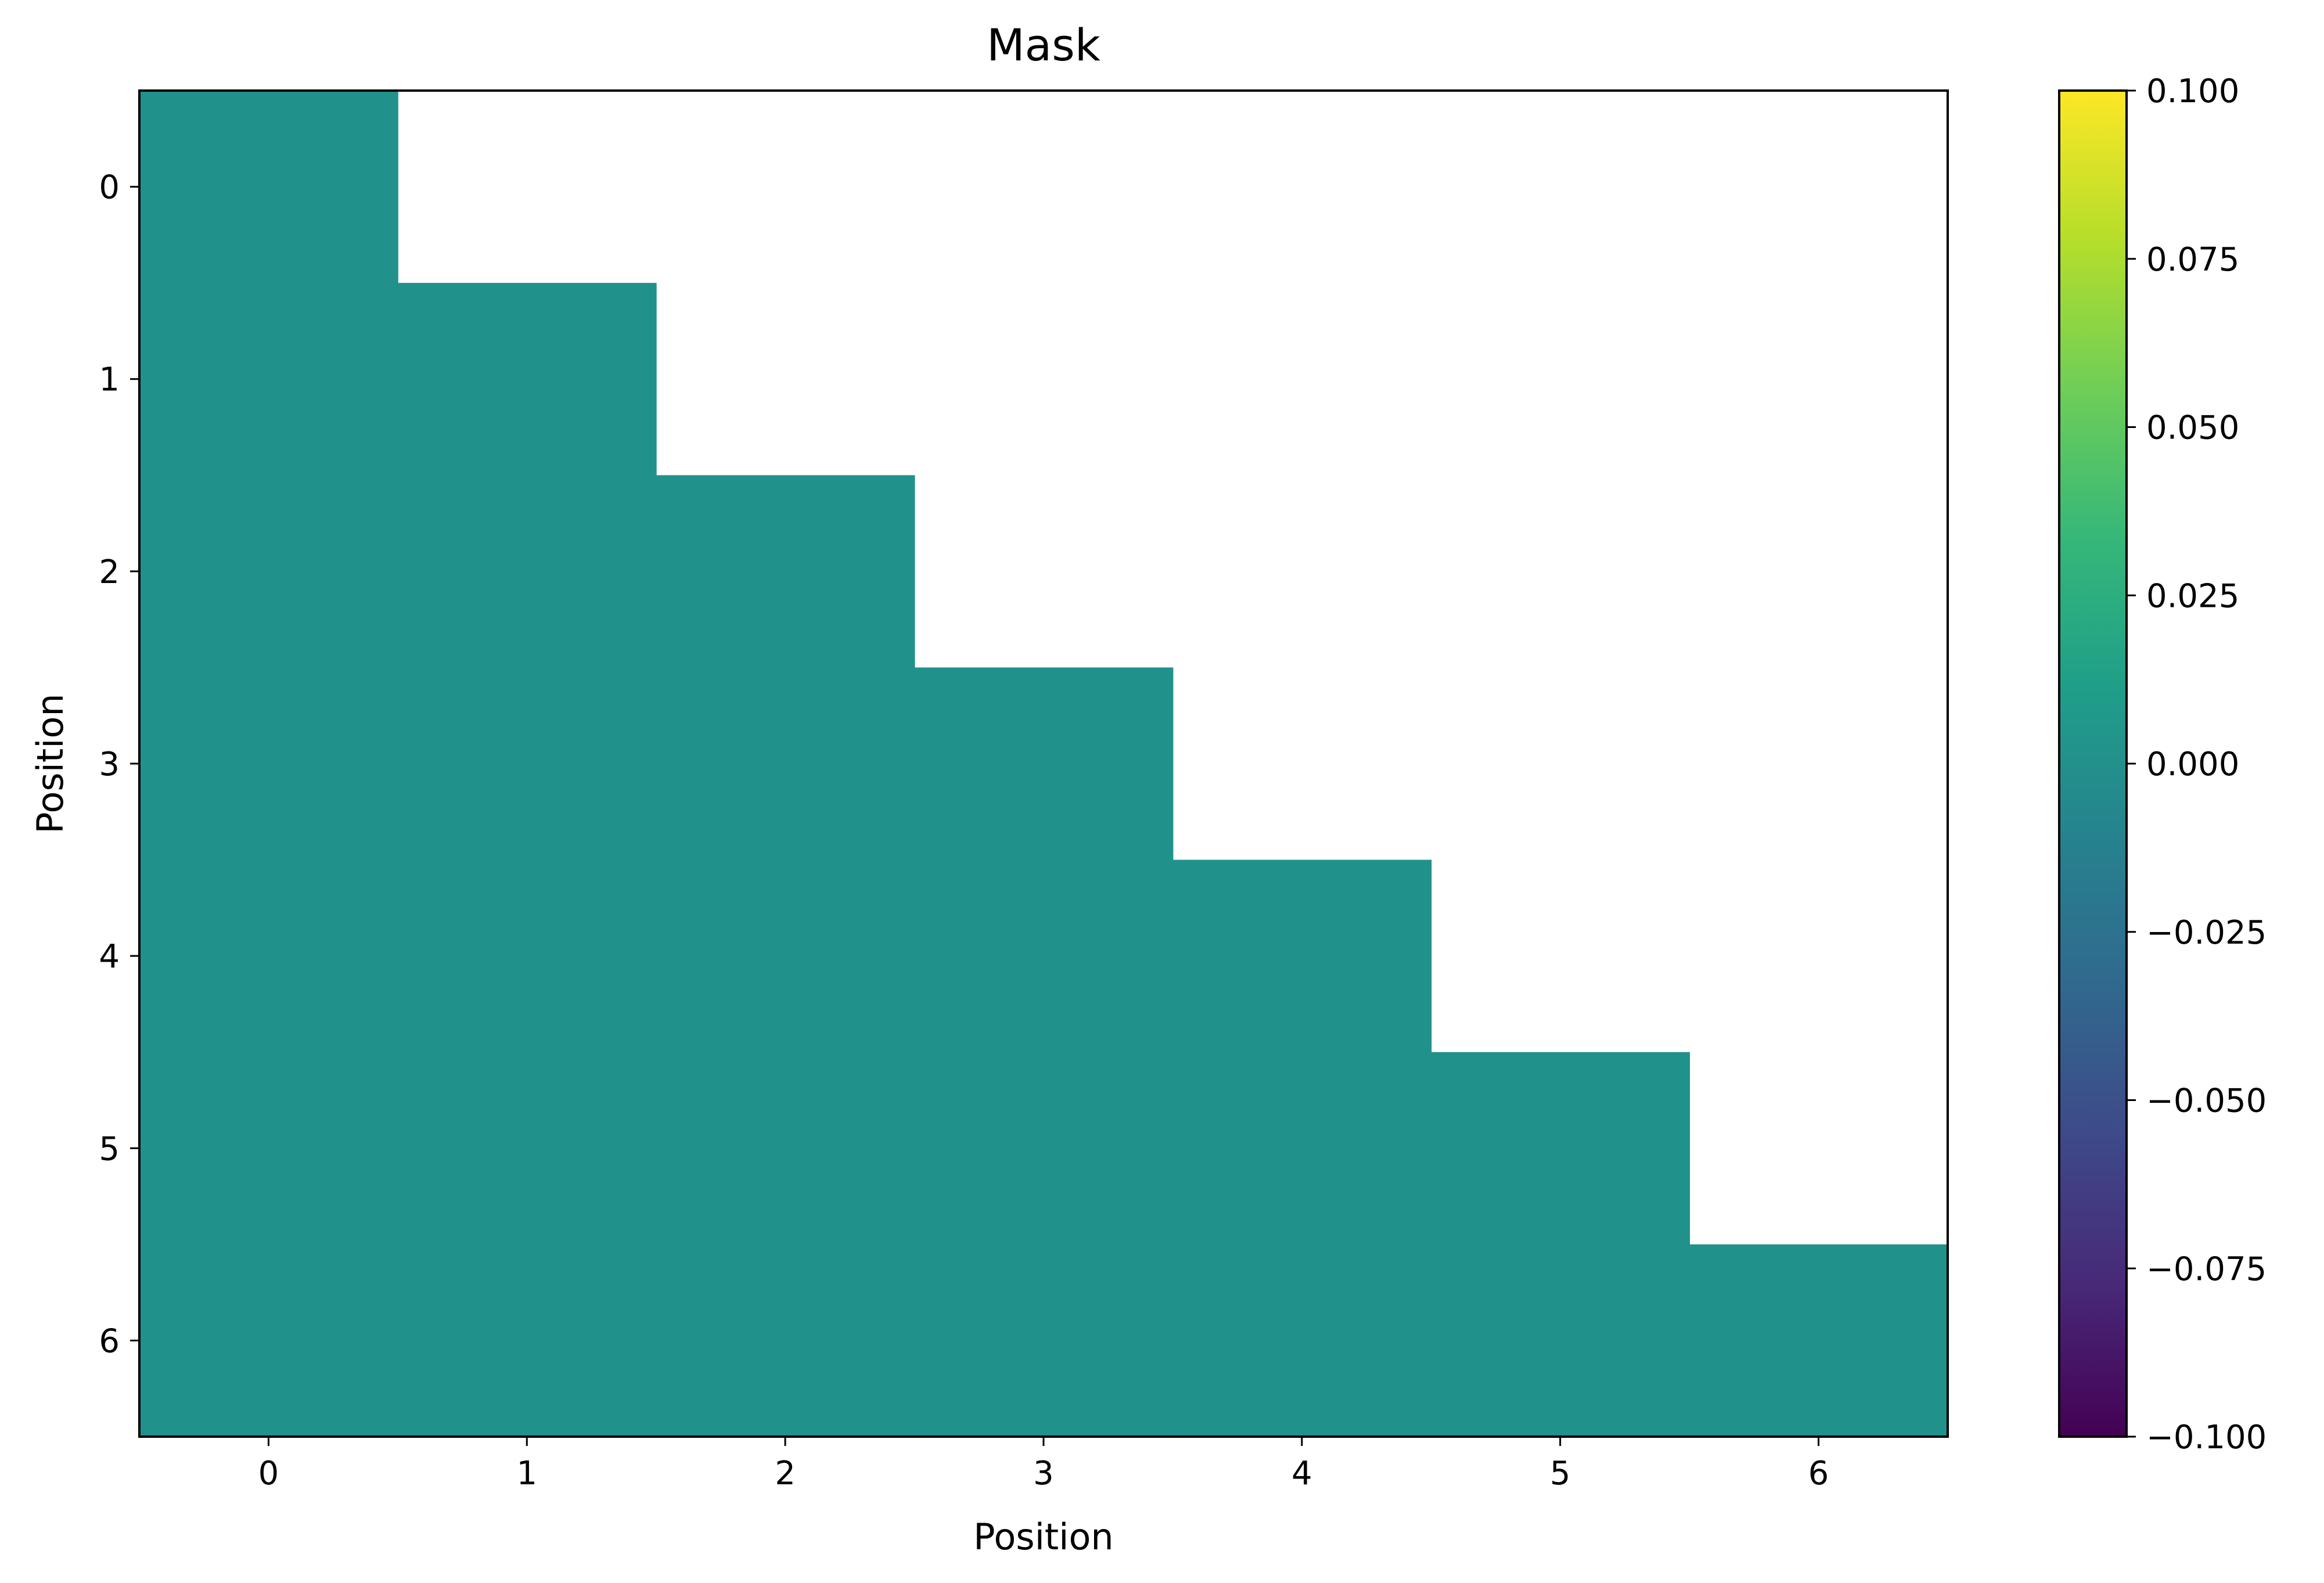 The height and width of the screenshot is (1583, 2324). Describe the element at coordinates (2206, 1101) in the screenshot. I see `colorbar-tick-label: −0.050` at that location.